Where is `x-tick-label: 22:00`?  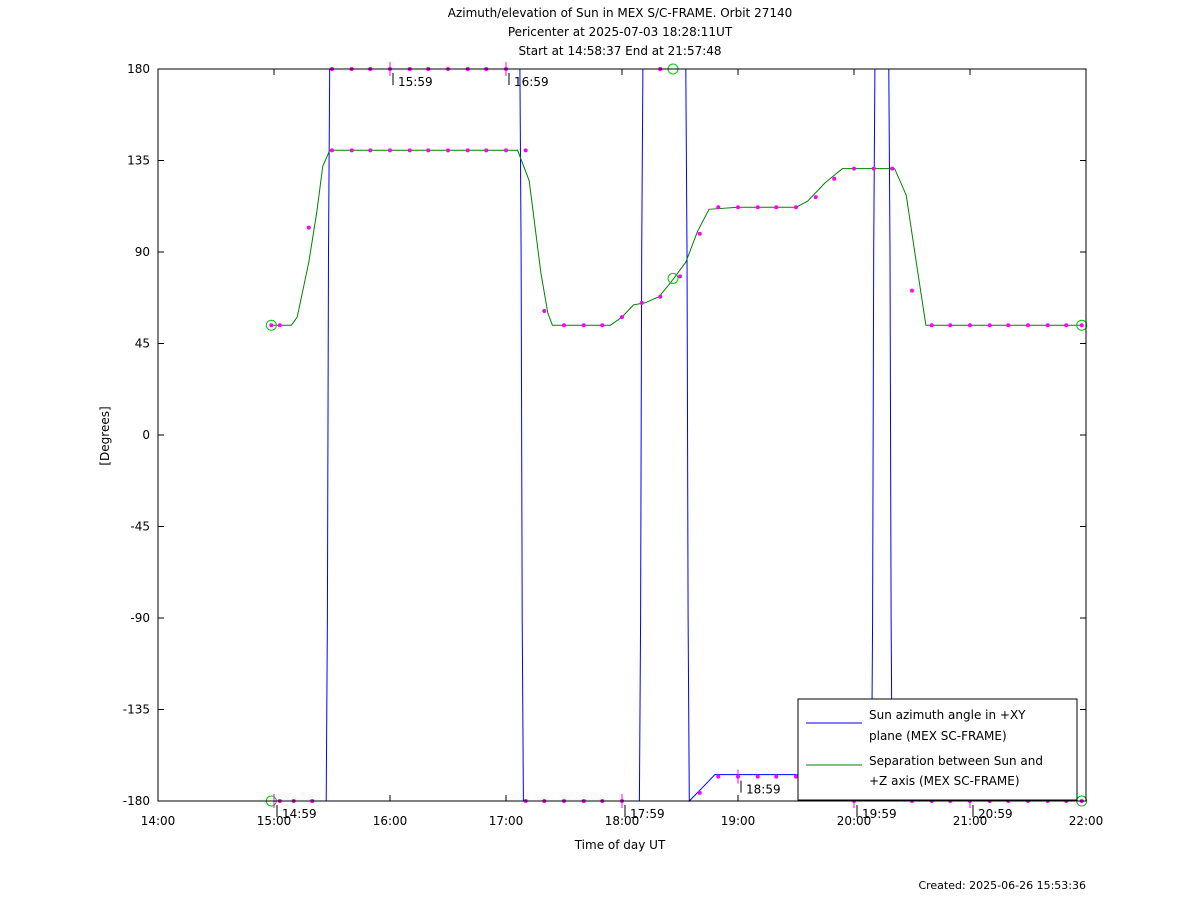 x-tick-label: 22:00 is located at coordinates (1086, 821).